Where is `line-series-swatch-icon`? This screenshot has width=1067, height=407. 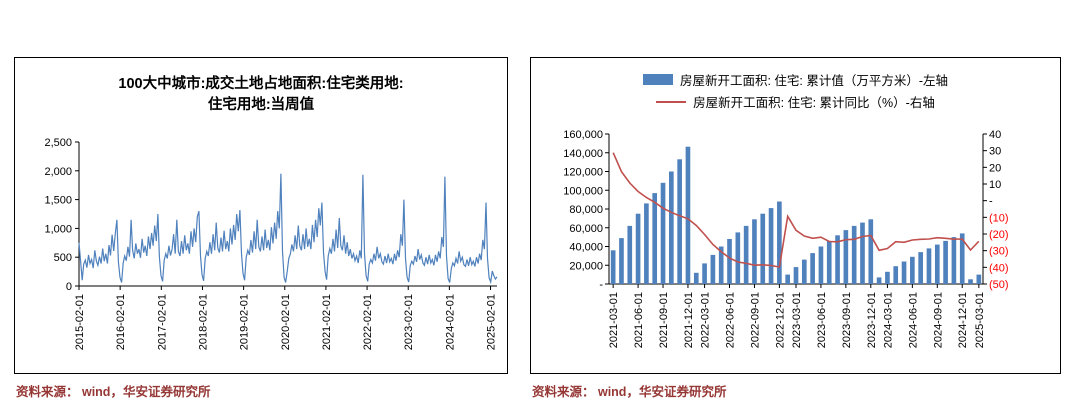 line-series-swatch-icon is located at coordinates (671, 101).